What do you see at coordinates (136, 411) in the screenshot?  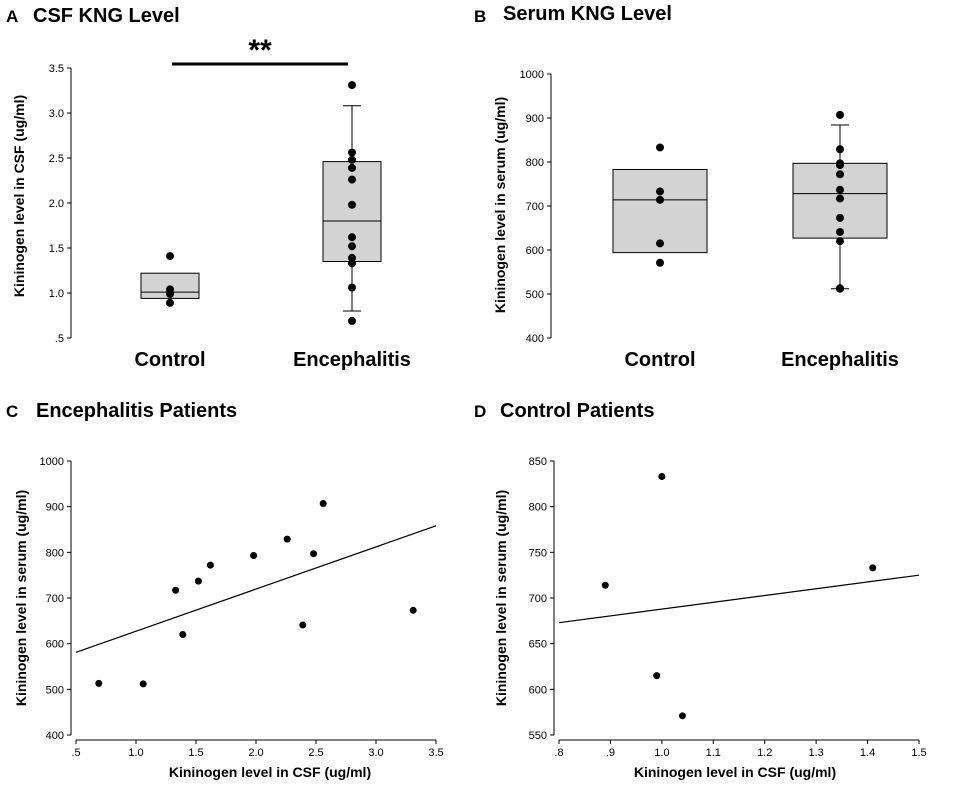 I see `panel-c-title: Encephalitis Patients` at bounding box center [136, 411].